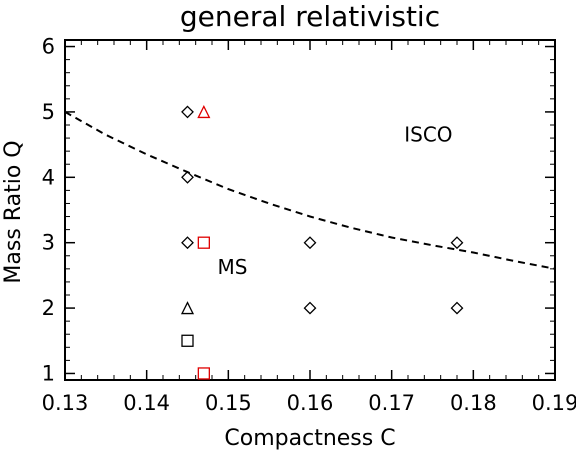 The height and width of the screenshot is (452, 576). What do you see at coordinates (554, 403) in the screenshot?
I see `x-tick-label: 0.19` at bounding box center [554, 403].